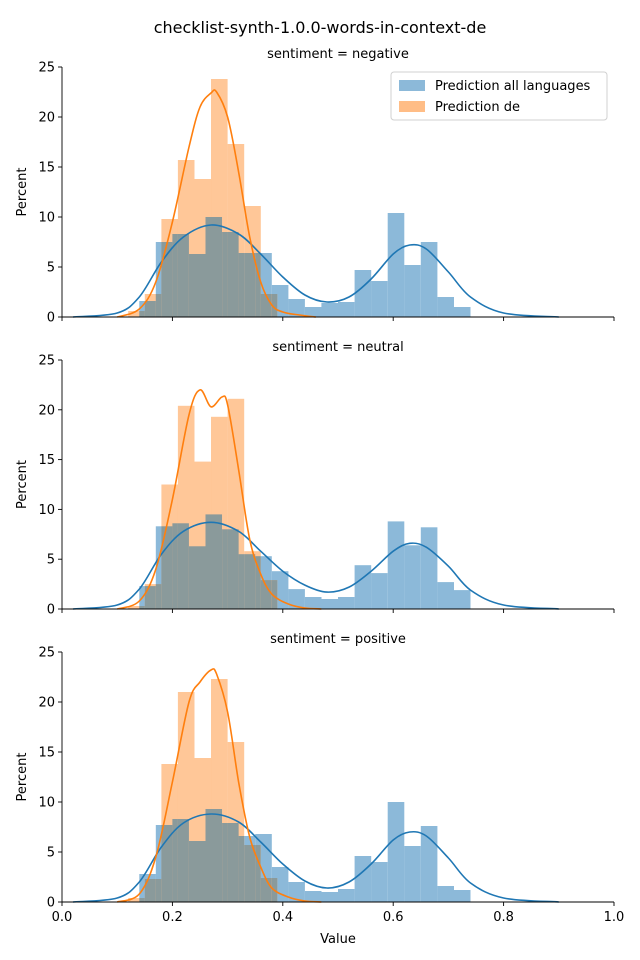 The height and width of the screenshot is (960, 640). I want to click on x-tick-label: 0.0, so click(62, 917).